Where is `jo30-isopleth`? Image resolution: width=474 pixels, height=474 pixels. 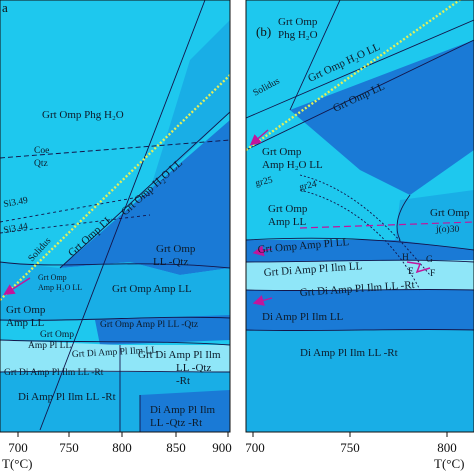
jo30-isopleth is located at coordinates (386, 225).